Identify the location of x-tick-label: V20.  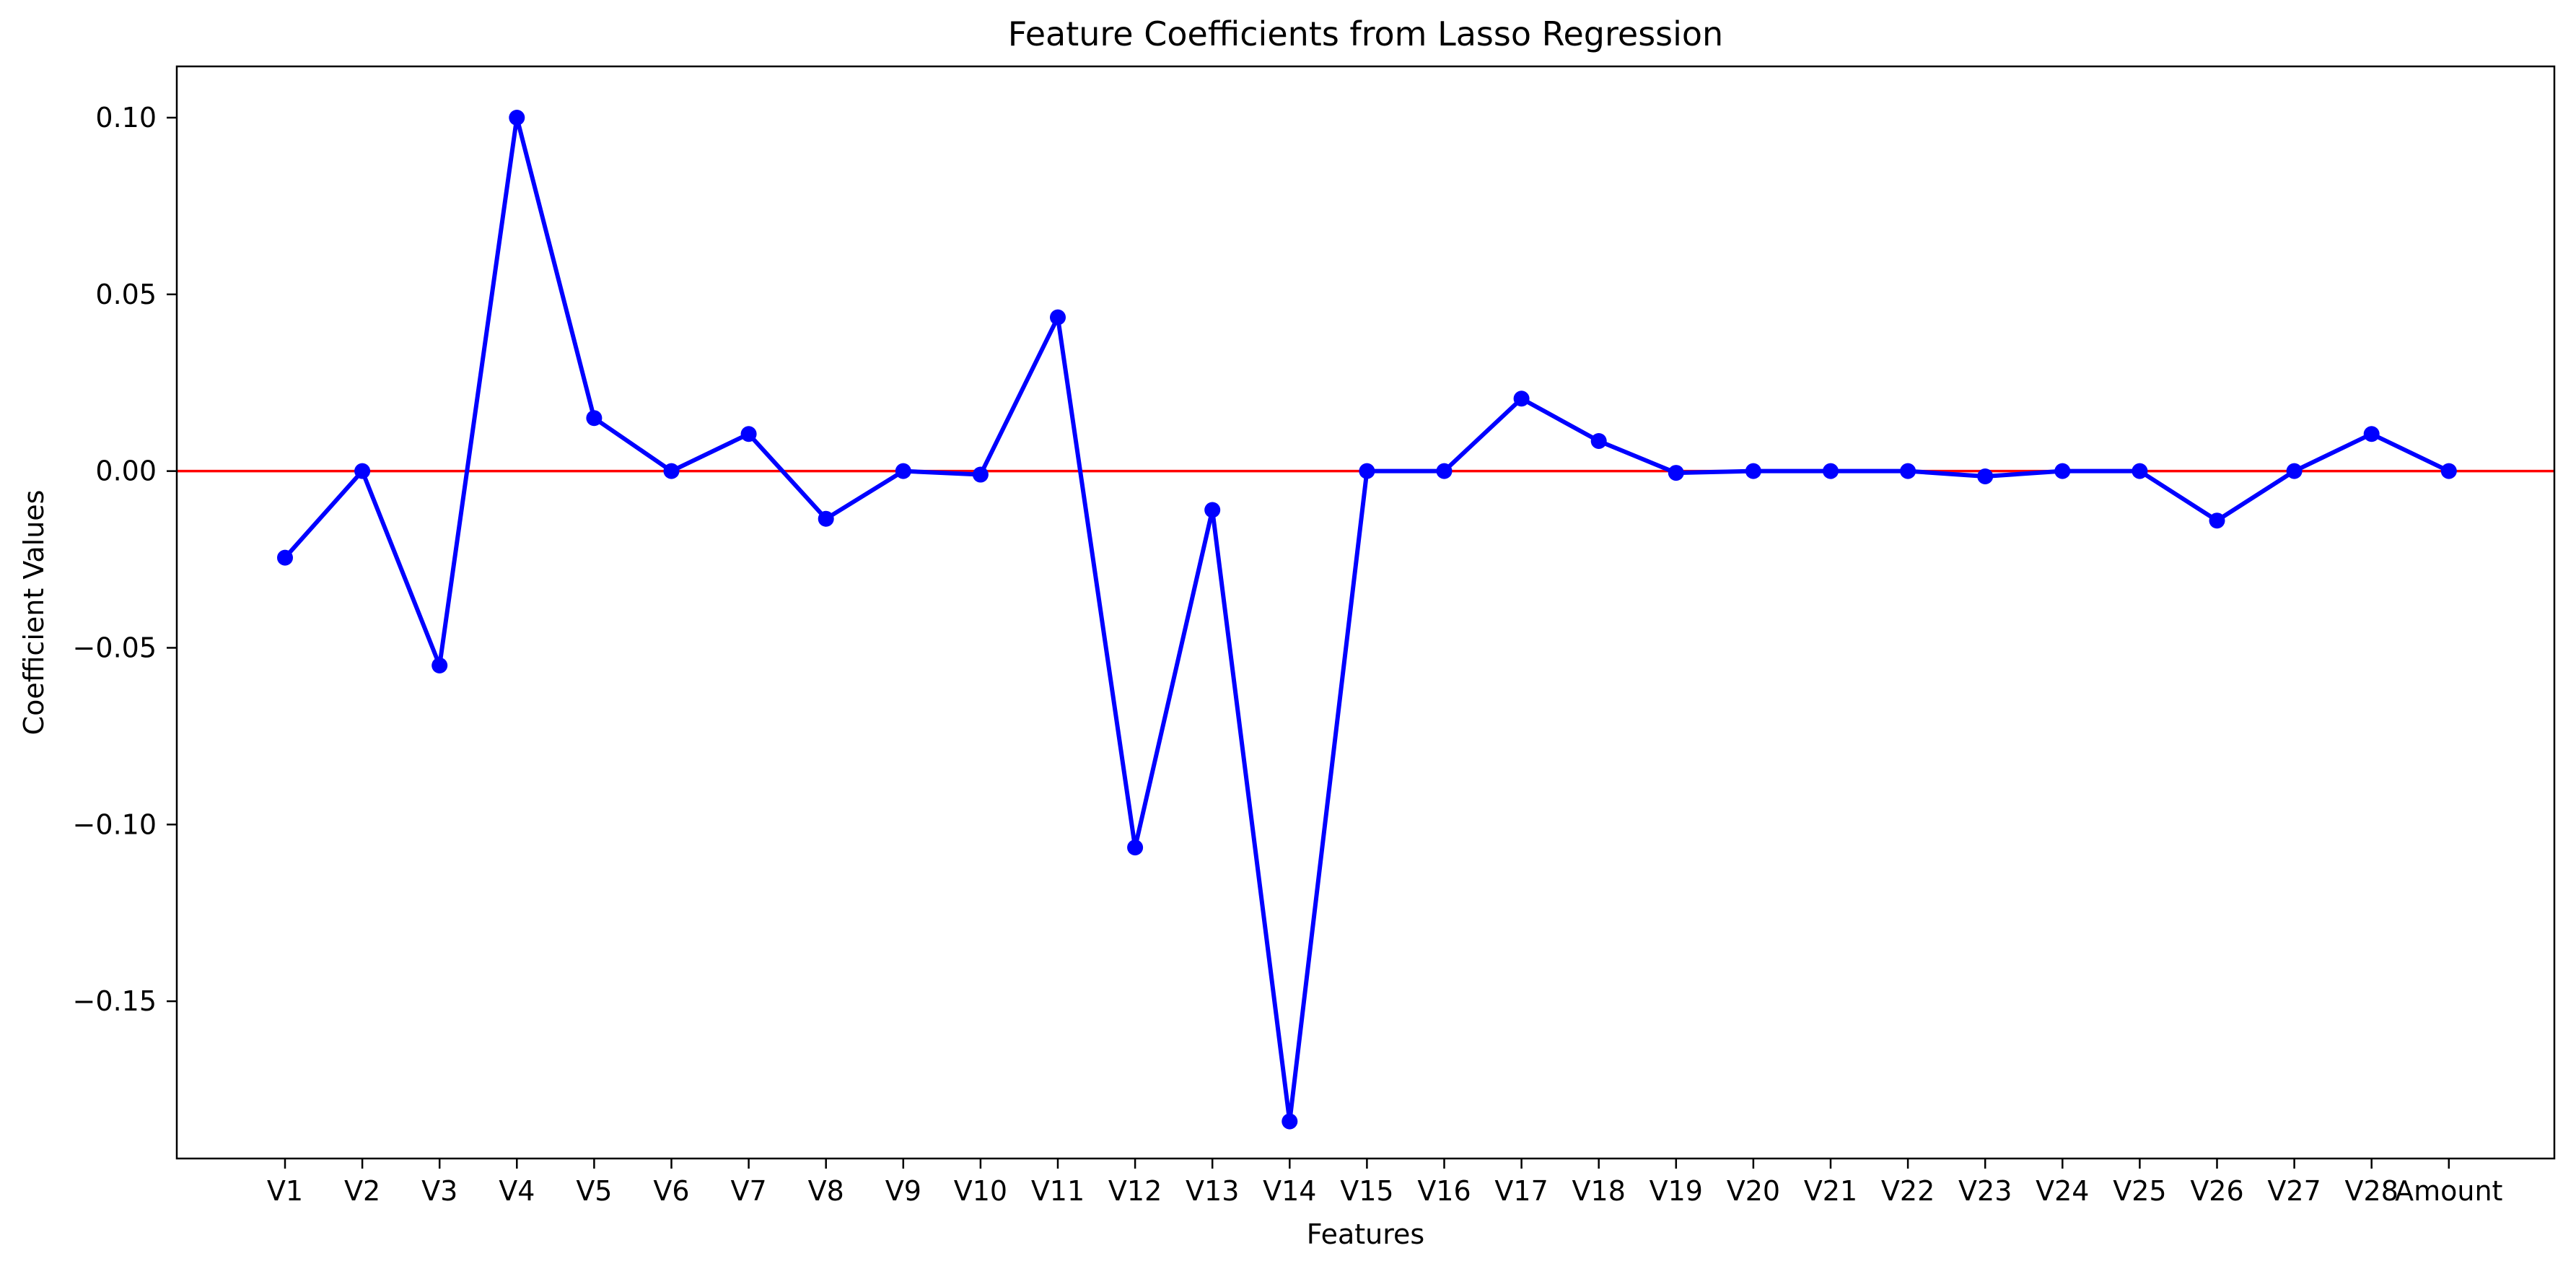
(1753, 1191).